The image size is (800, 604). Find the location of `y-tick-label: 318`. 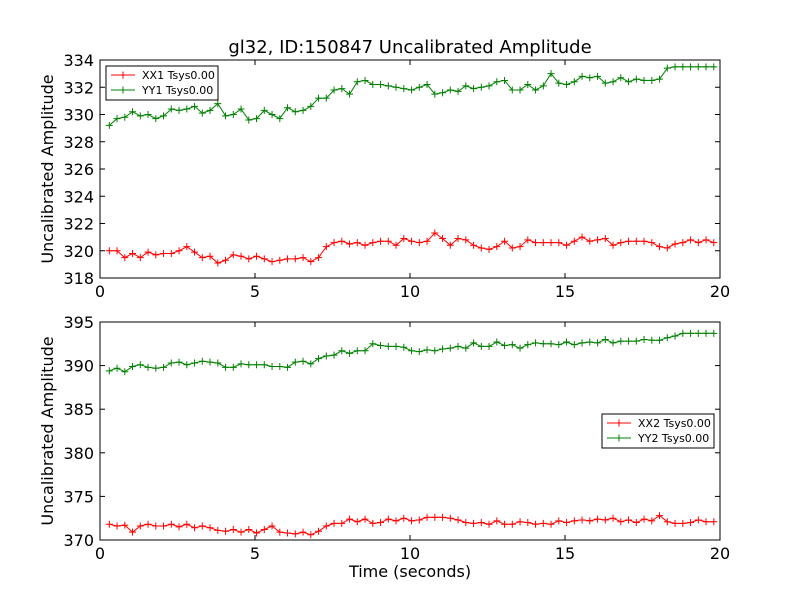

y-tick-label: 318 is located at coordinates (78, 278).